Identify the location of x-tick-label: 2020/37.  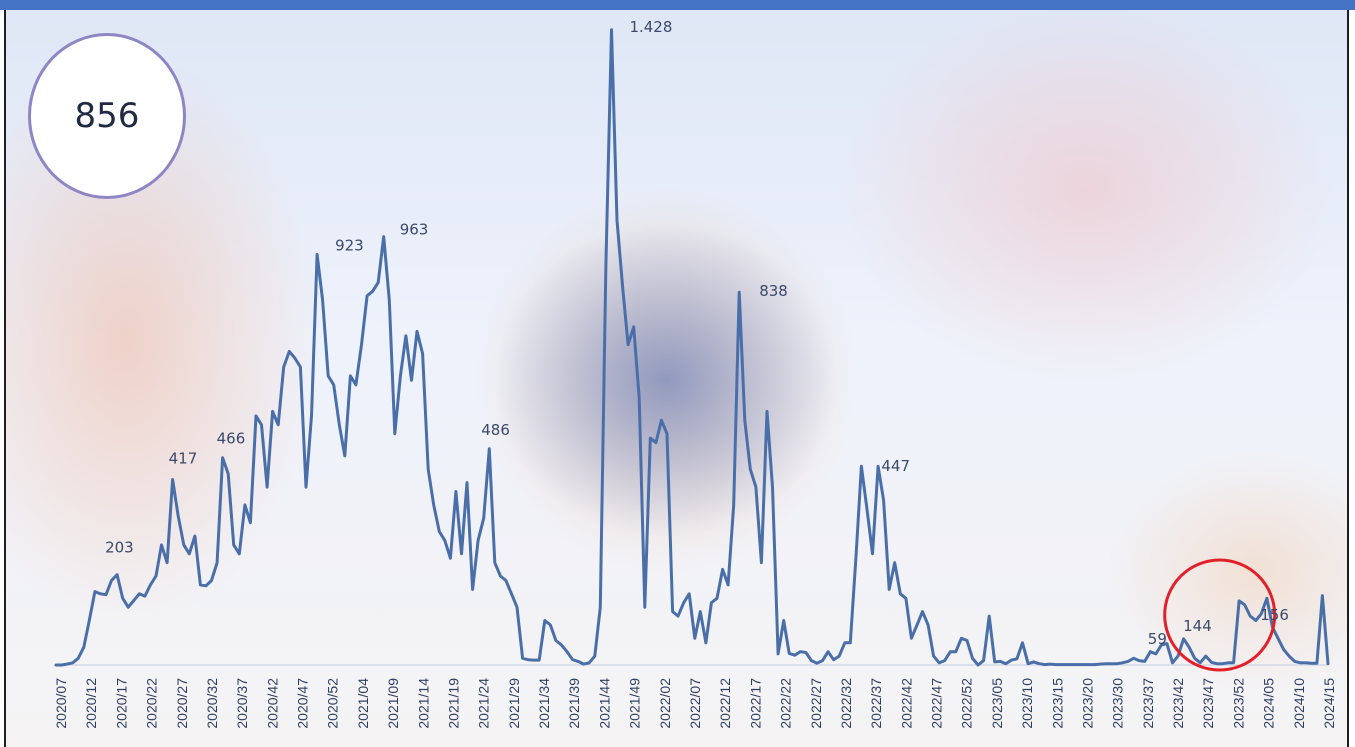
(242, 703).